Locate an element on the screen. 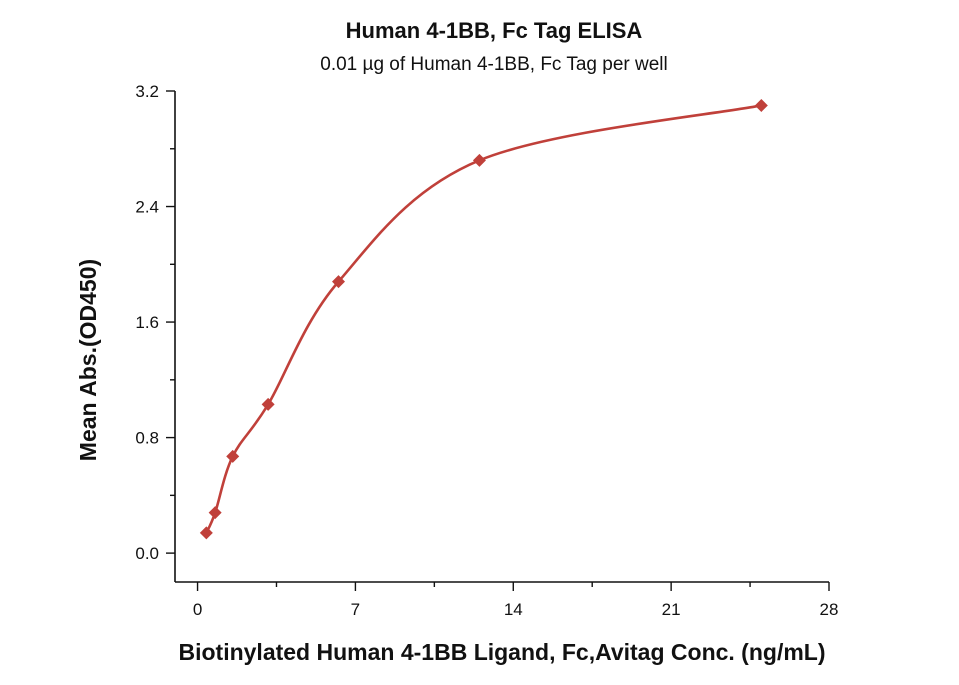  x-tick-label: 0 is located at coordinates (197, 609).